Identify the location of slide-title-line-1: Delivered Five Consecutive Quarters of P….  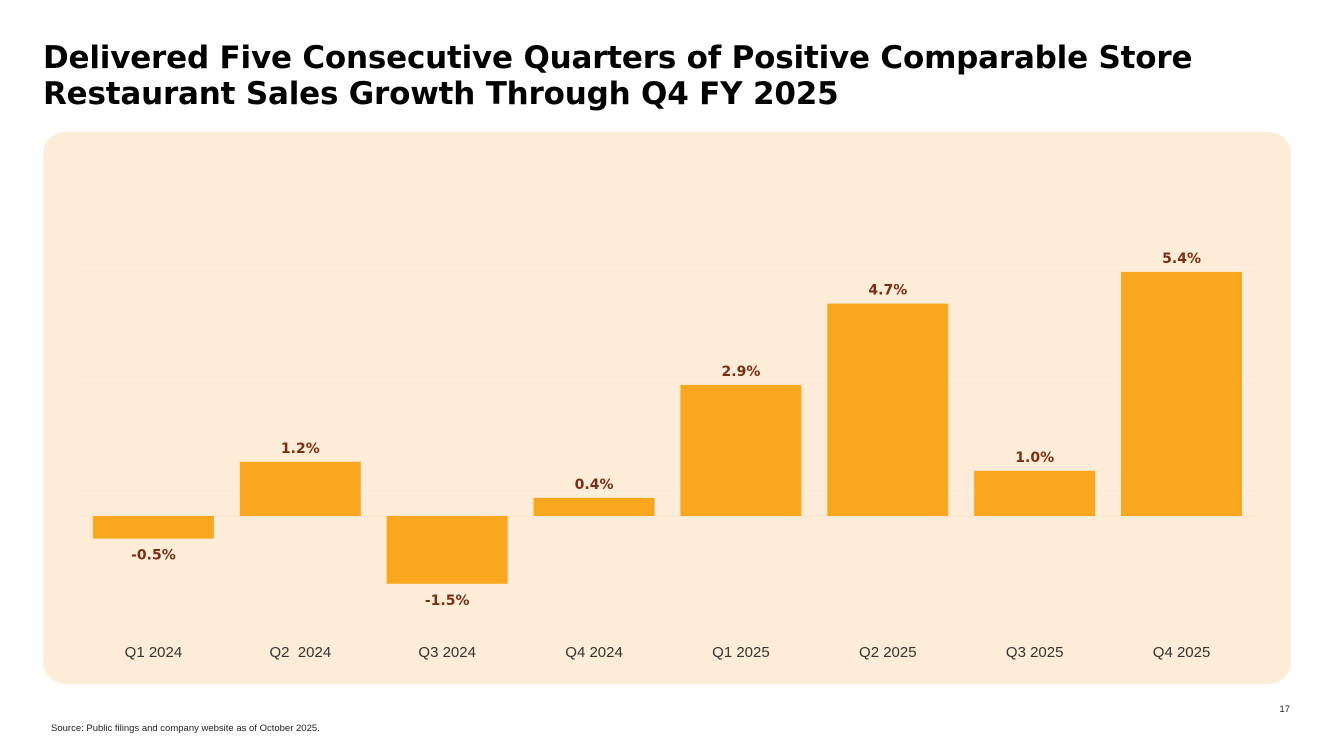
(618, 58).